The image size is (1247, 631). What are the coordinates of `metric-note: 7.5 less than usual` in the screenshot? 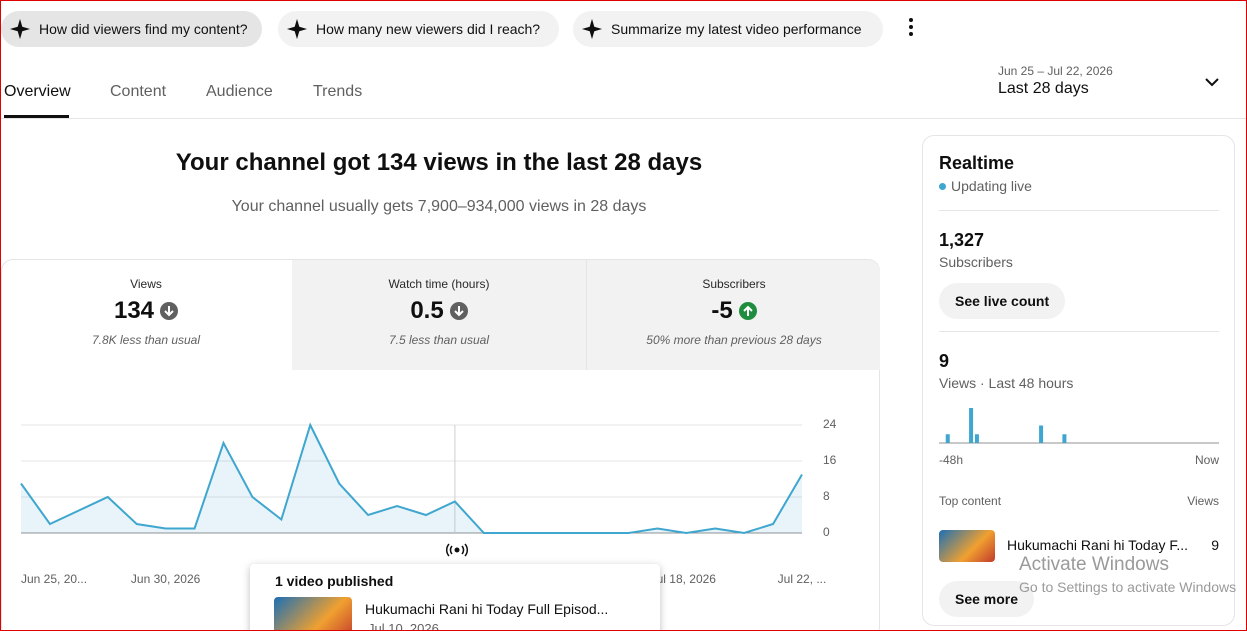 It's located at (439, 340).